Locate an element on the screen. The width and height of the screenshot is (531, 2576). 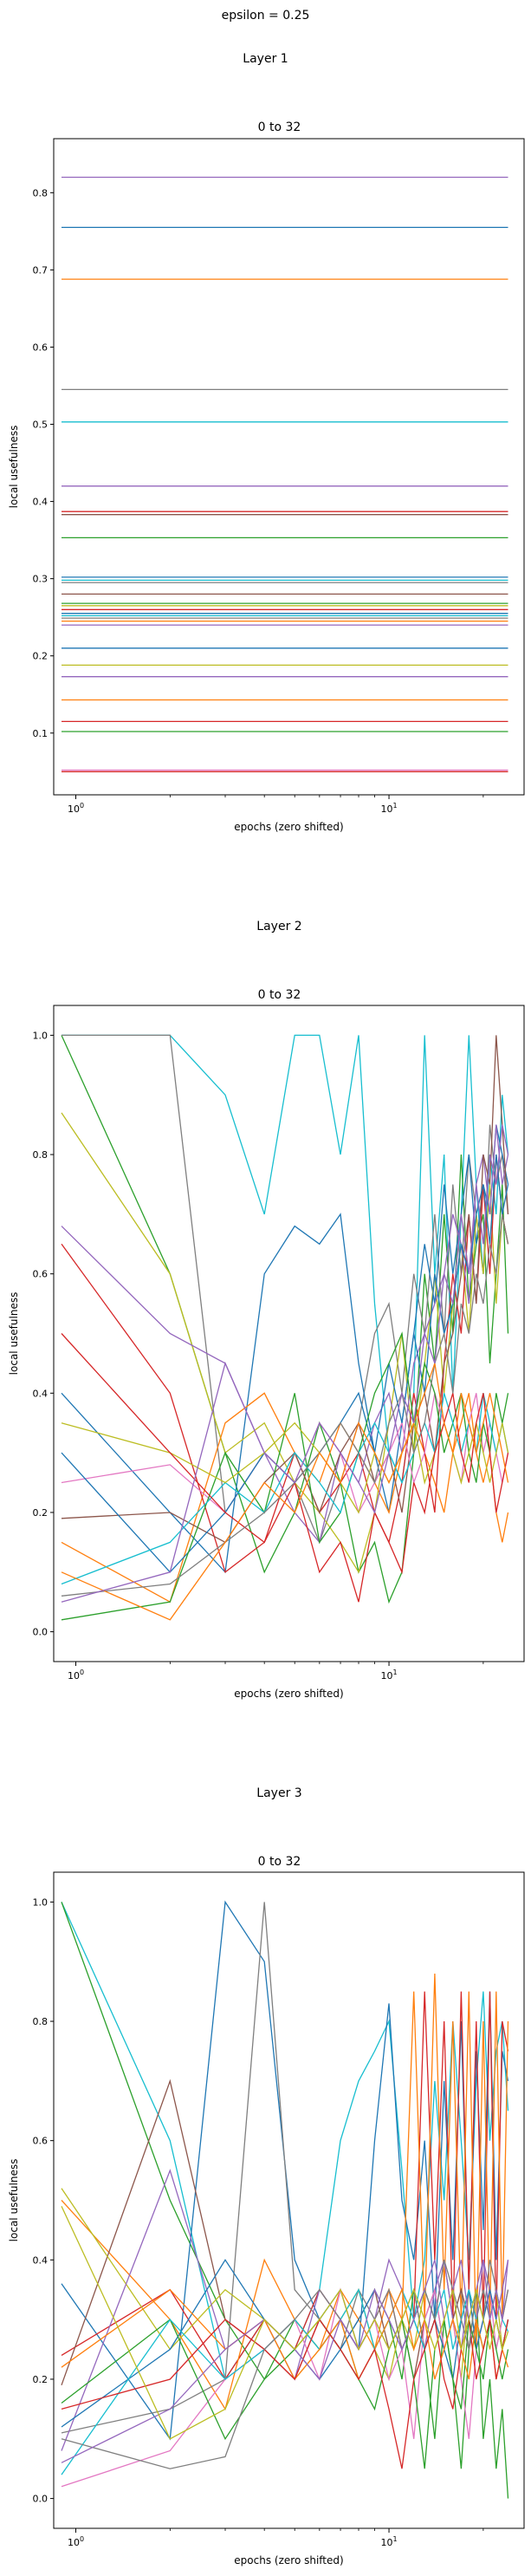
layer-2-ylabel: local usefulness is located at coordinates (14, 1334).